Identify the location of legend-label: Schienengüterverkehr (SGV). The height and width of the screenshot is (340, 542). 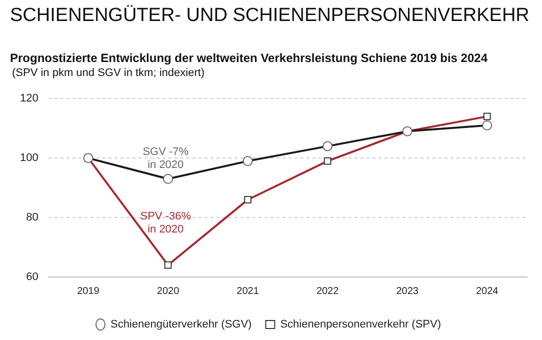
(181, 324).